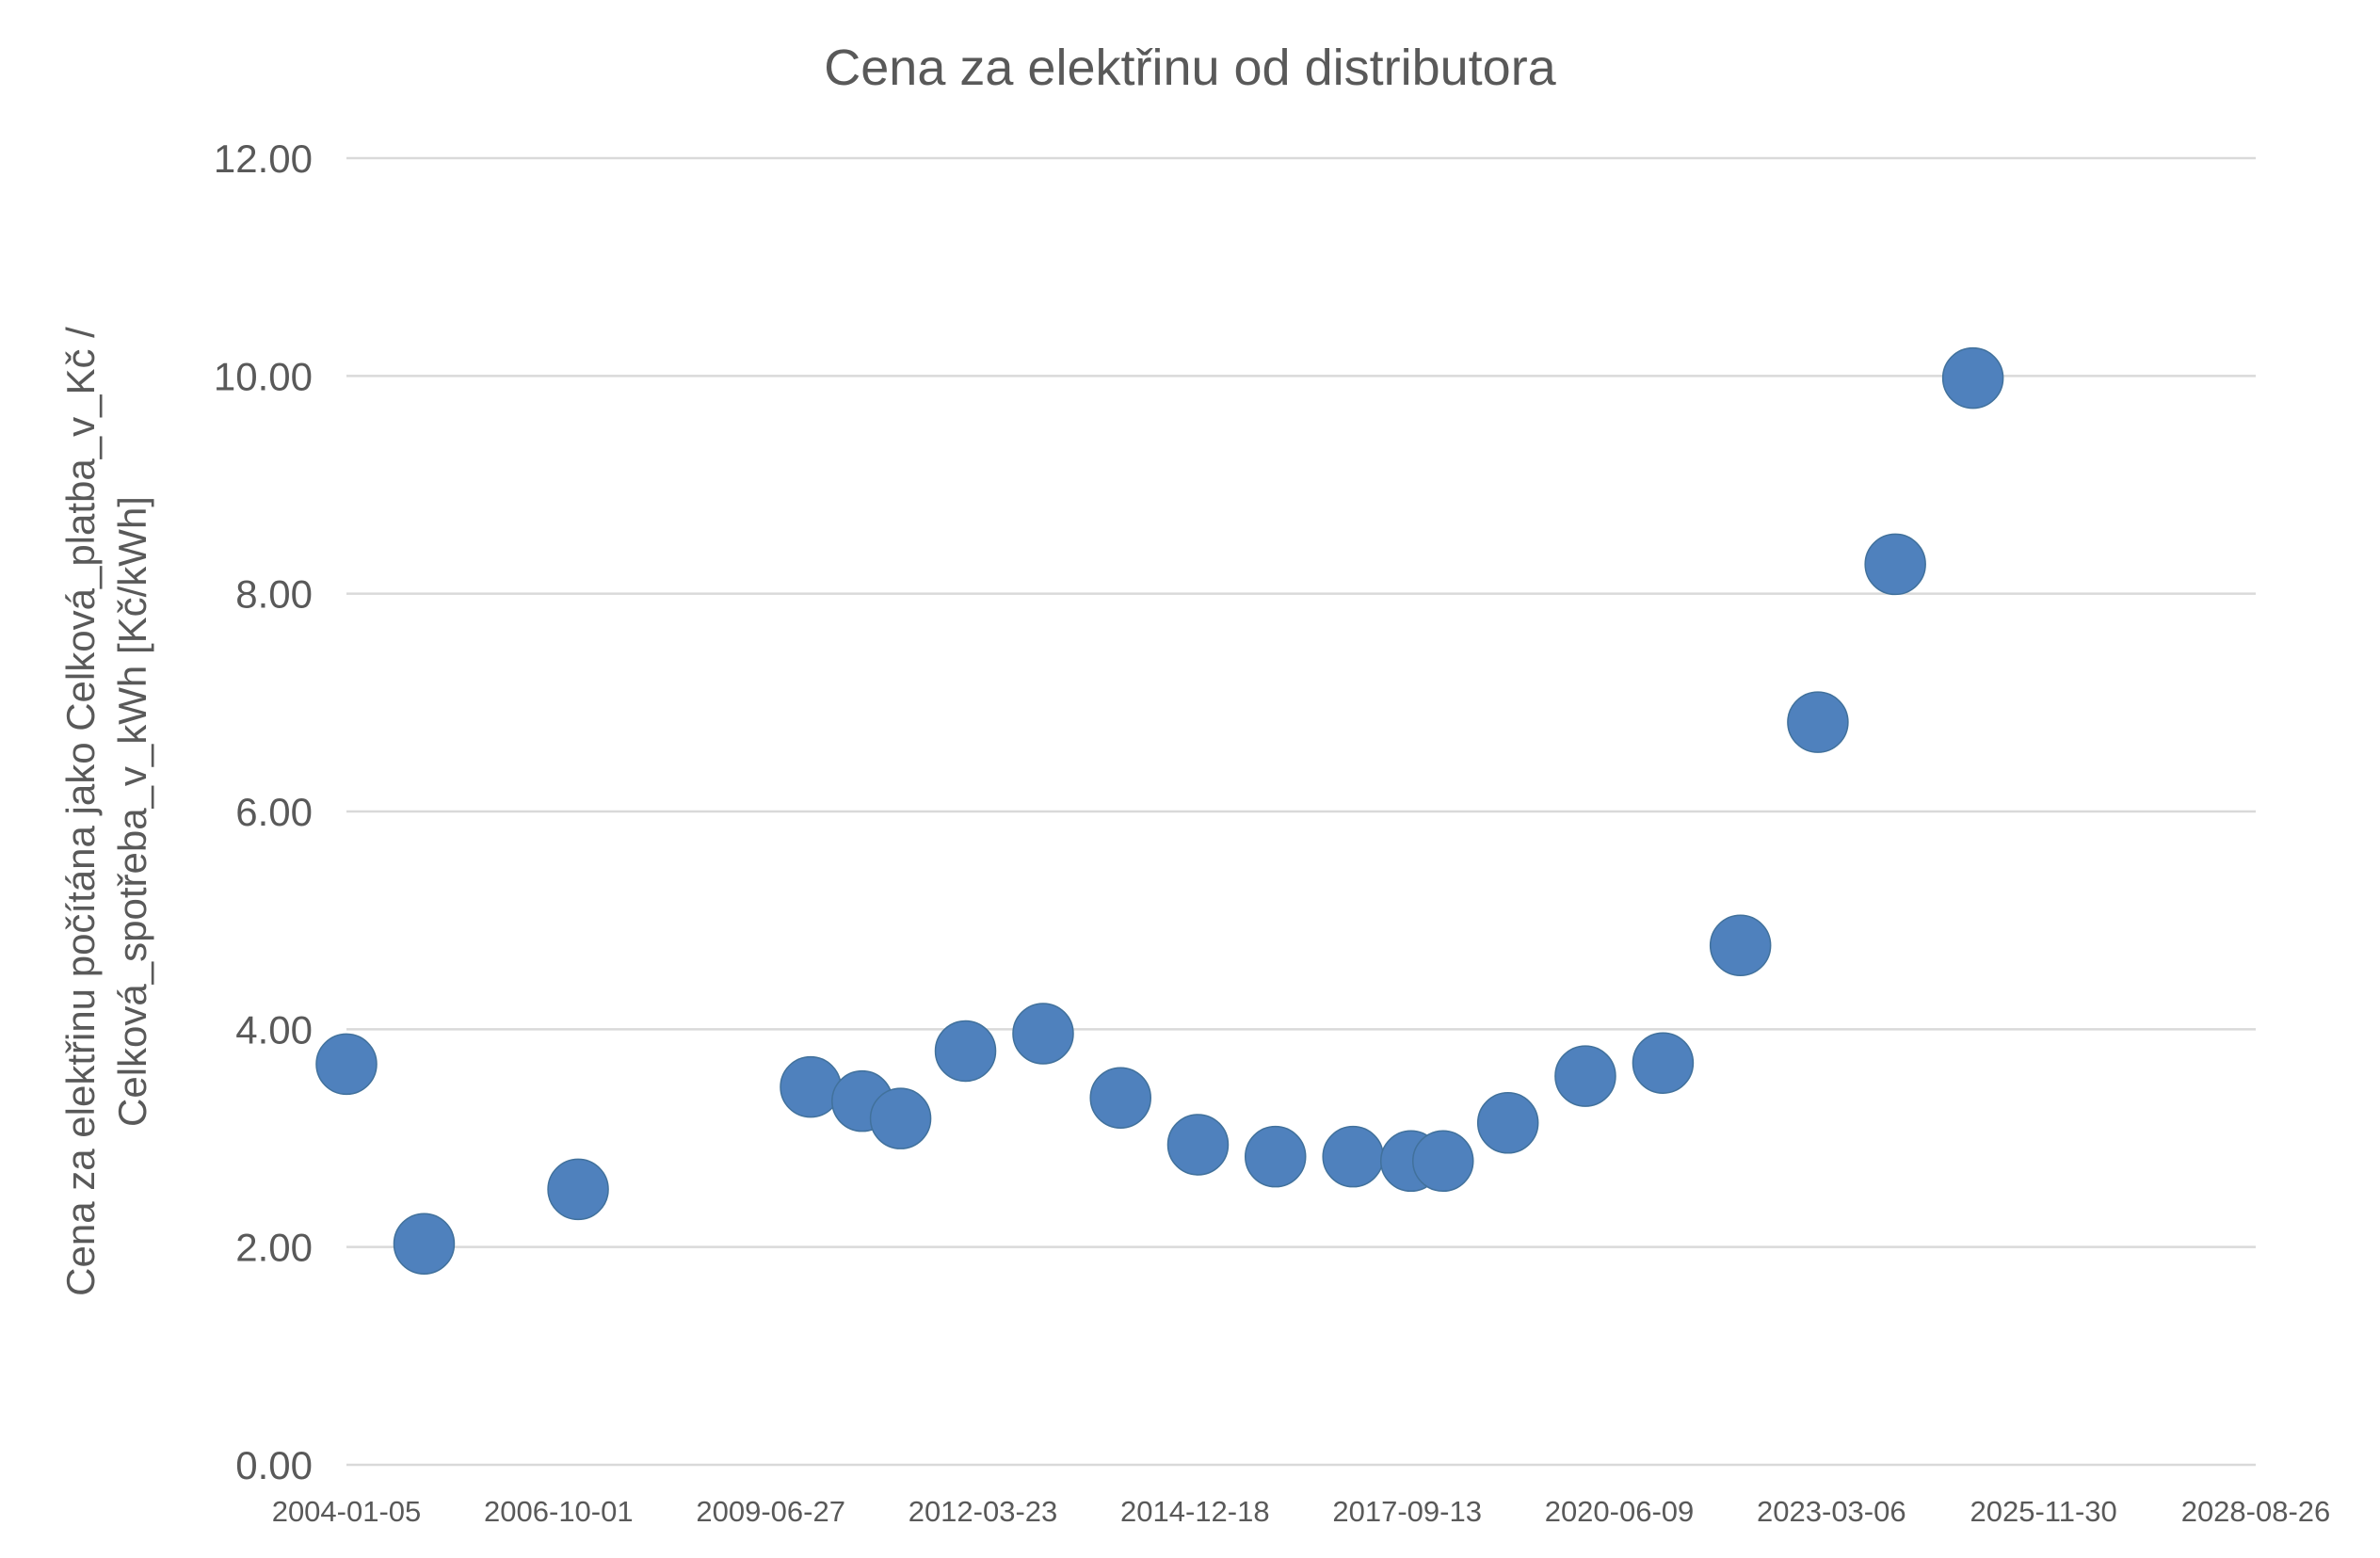 This screenshot has height=1558, width=2380. Describe the element at coordinates (263, 159) in the screenshot. I see `y-tick-label: 12.00` at that location.